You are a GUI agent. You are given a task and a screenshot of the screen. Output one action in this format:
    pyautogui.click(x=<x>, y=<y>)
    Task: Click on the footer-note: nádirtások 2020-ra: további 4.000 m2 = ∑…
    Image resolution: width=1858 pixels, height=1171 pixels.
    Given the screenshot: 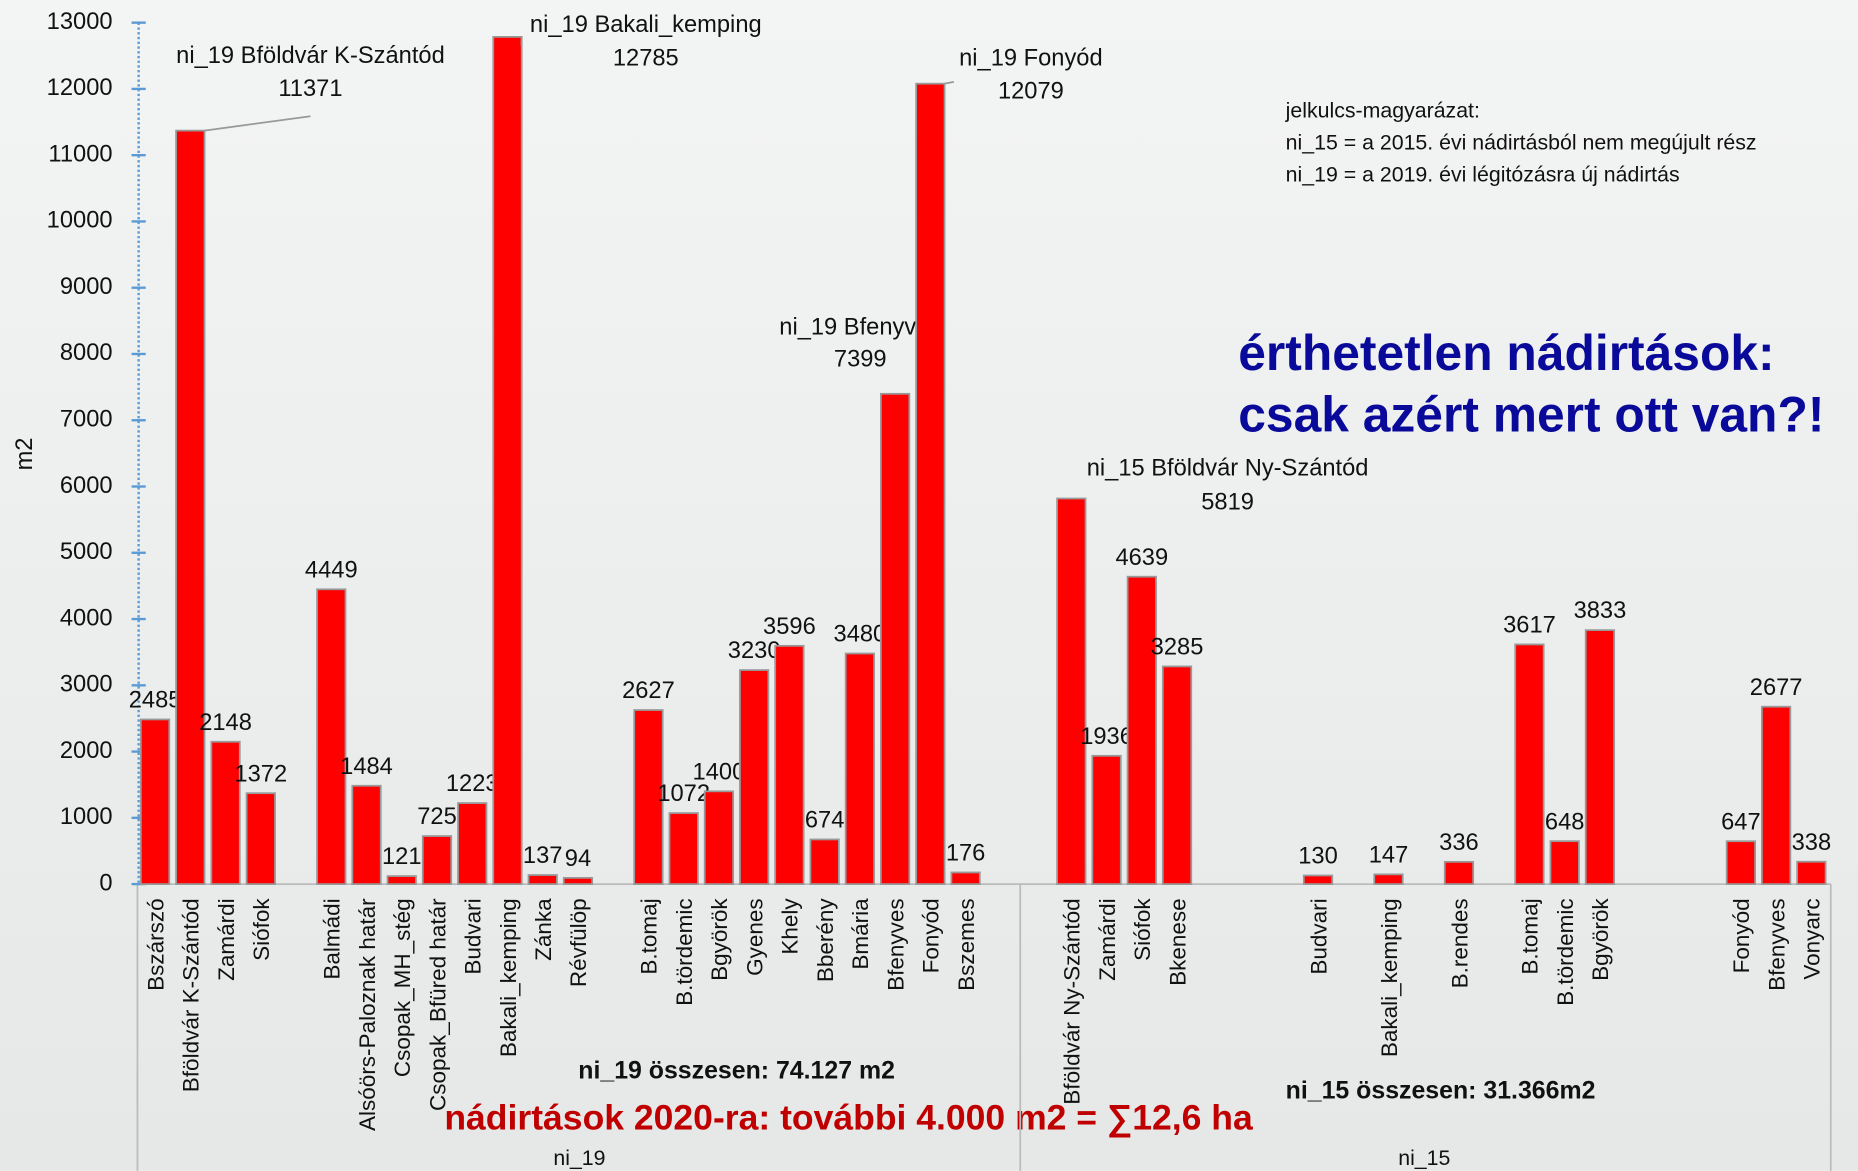 What is the action you would take?
    pyautogui.click(x=848, y=1117)
    